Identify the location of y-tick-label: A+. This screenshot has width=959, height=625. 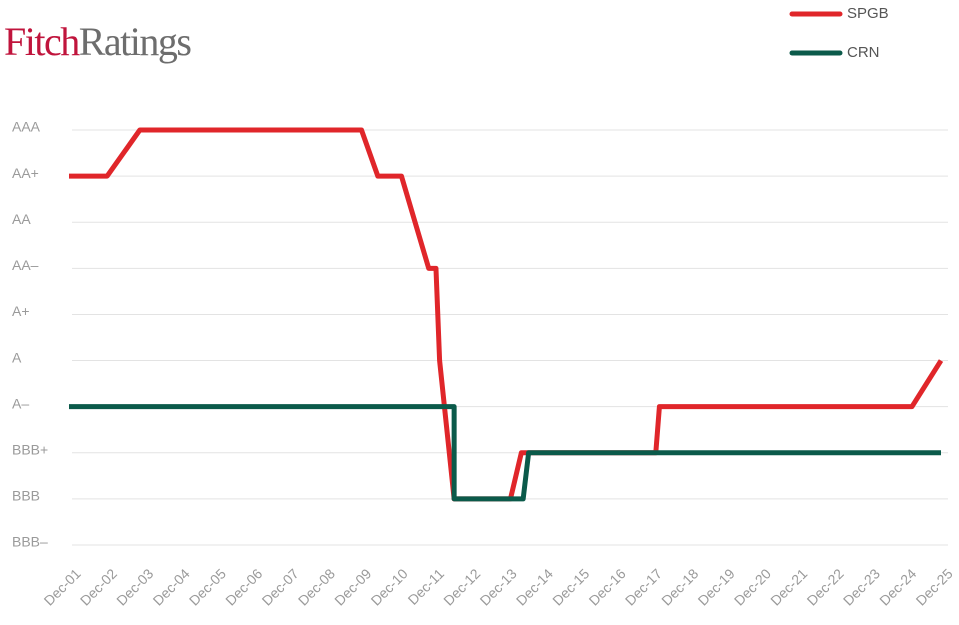
(21, 311).